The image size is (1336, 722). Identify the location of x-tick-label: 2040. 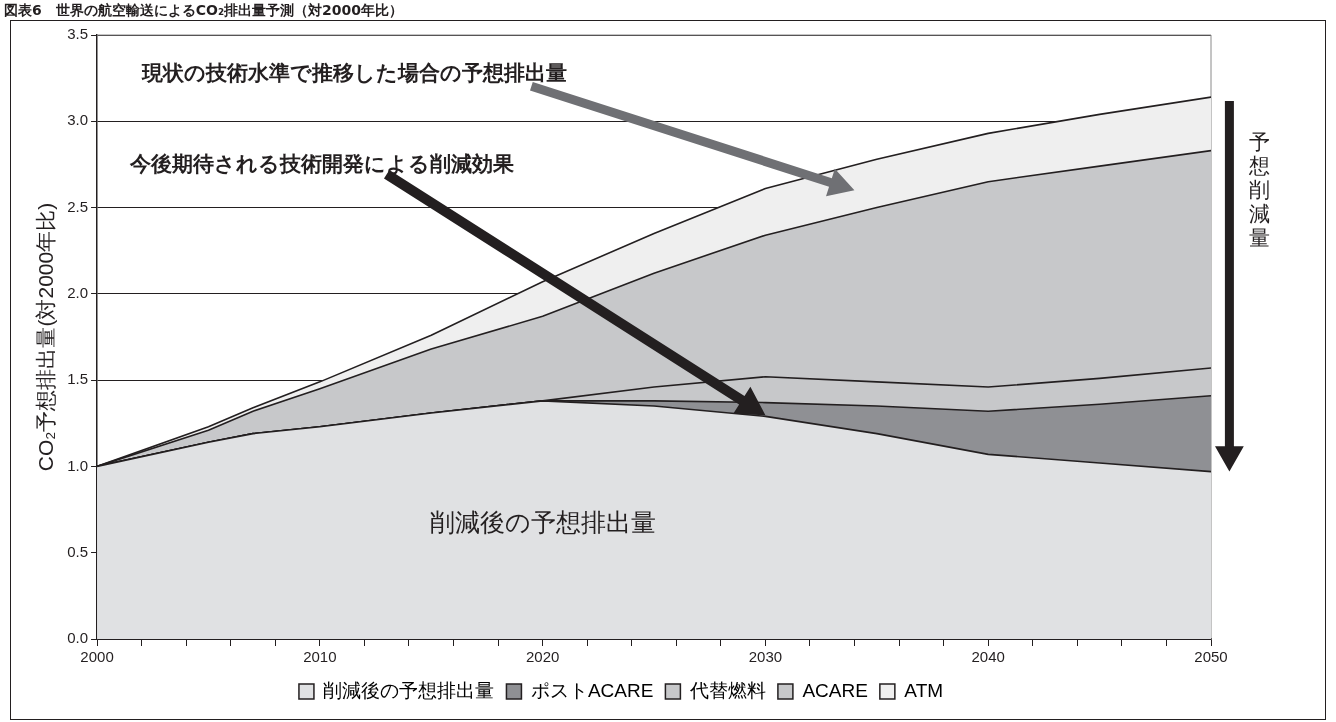
(988, 657).